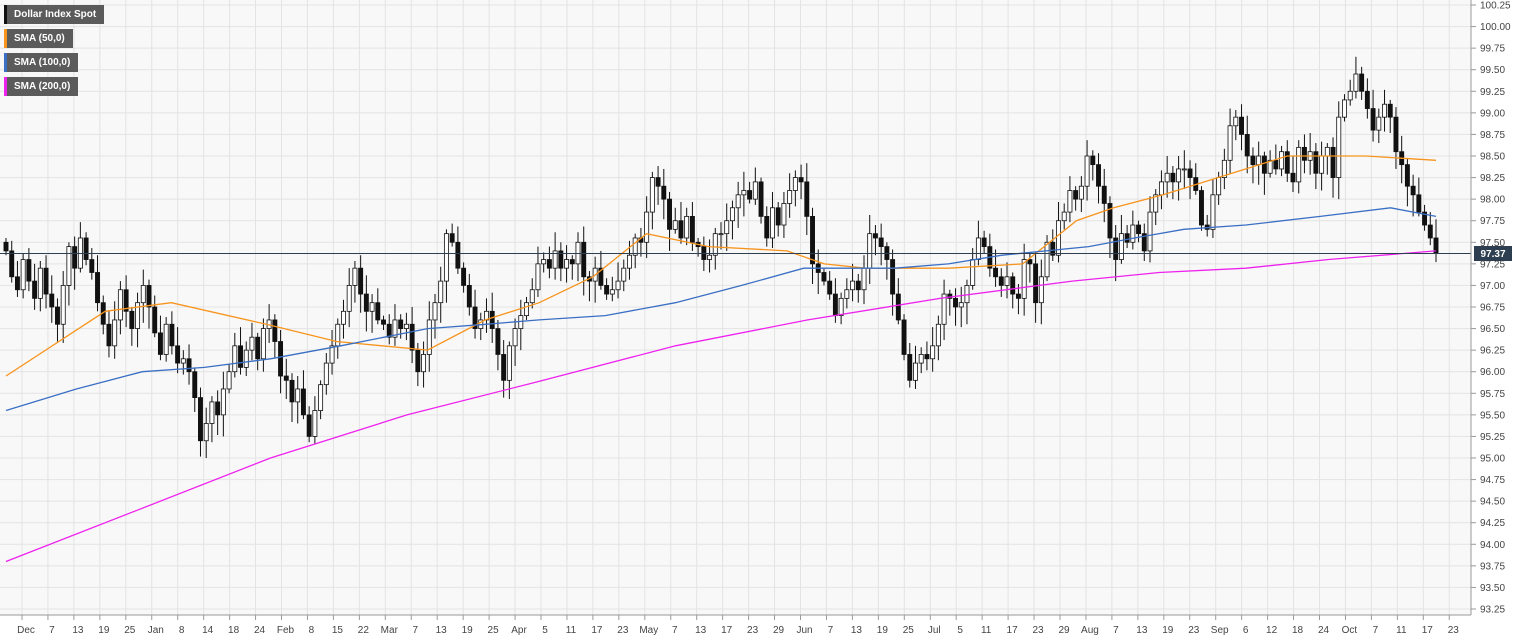  What do you see at coordinates (1272, 630) in the screenshot?
I see `x-tick-label: 12` at bounding box center [1272, 630].